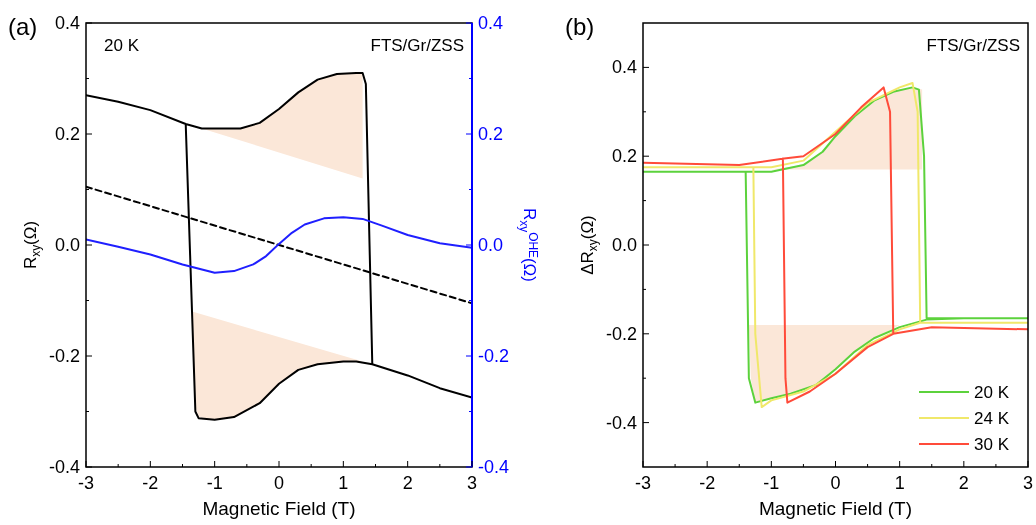  What do you see at coordinates (494, 356) in the screenshot?
I see `y2-tick-label: -0.2` at bounding box center [494, 356].